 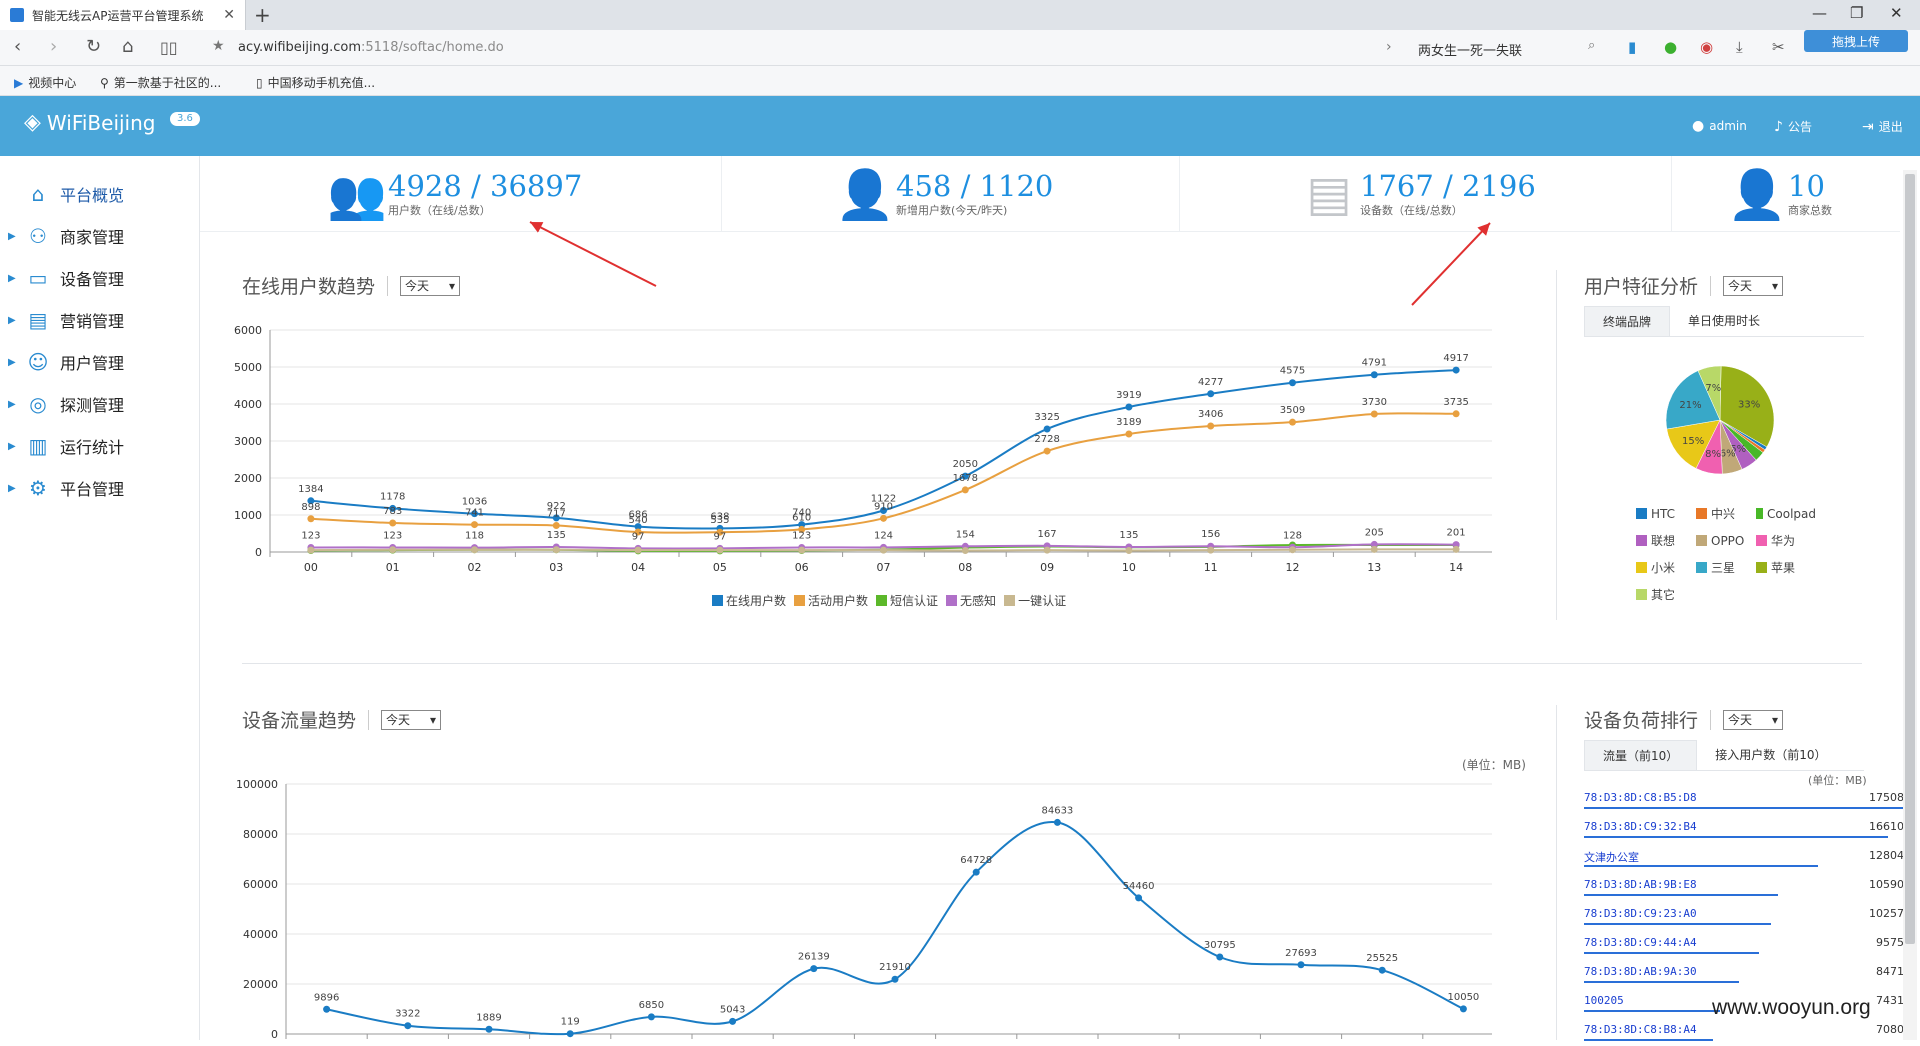 I want to click on wechat-icon: ●, so click(x=1671, y=47).